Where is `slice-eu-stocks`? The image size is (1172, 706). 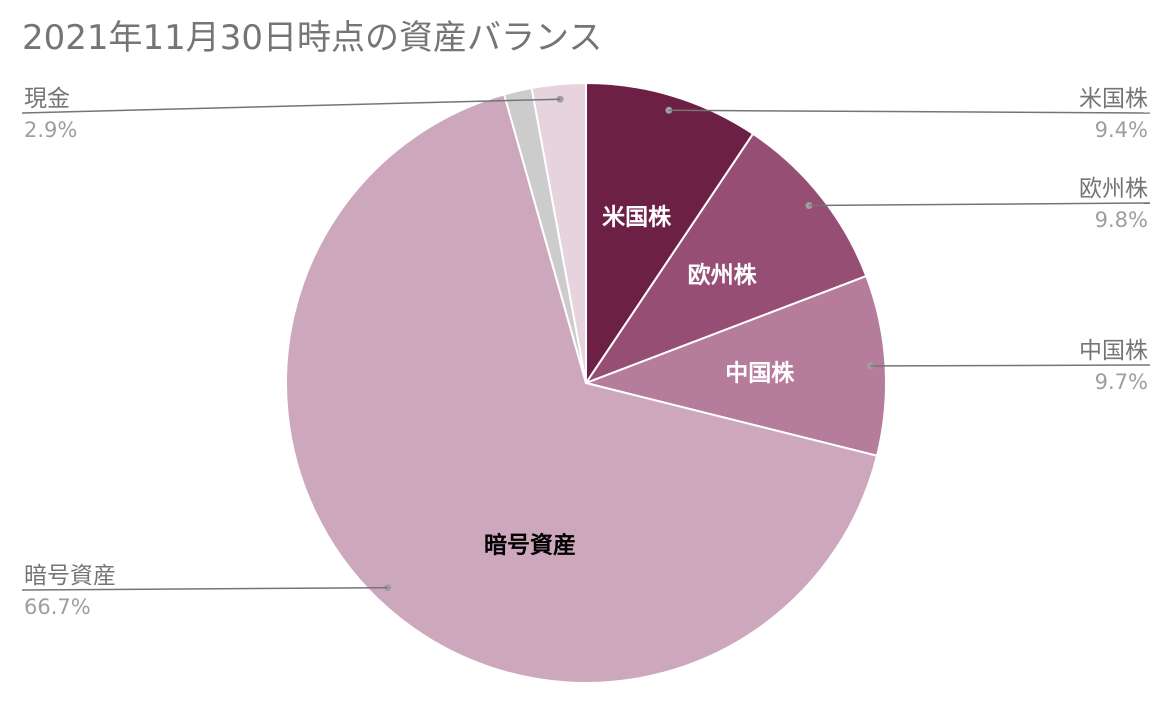 slice-eu-stocks is located at coordinates (725, 259).